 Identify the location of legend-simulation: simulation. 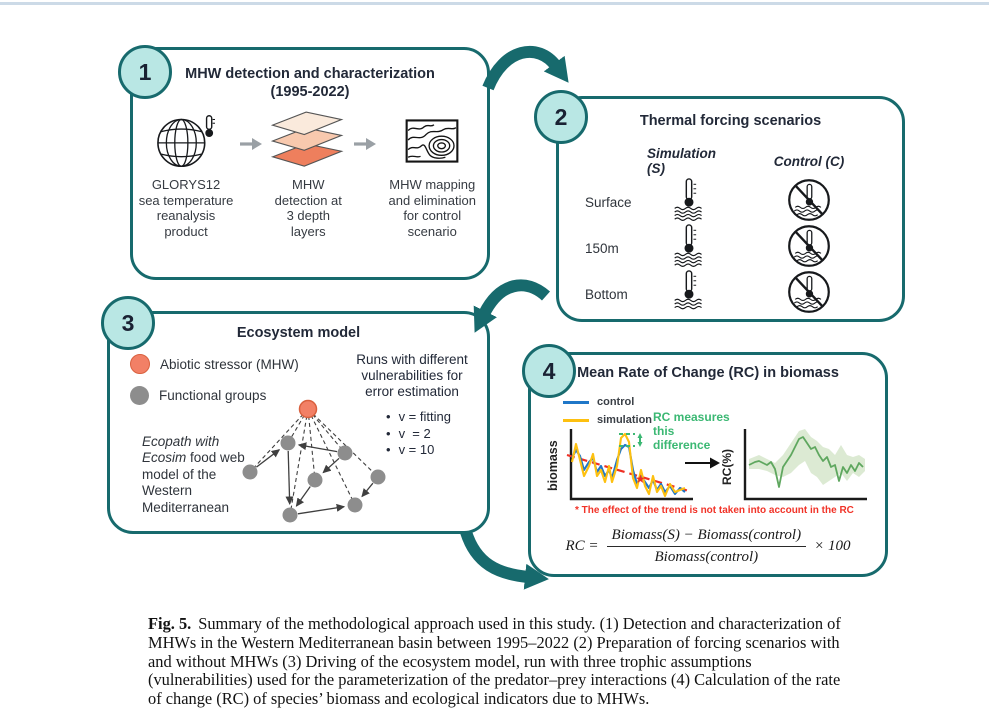
(607, 420).